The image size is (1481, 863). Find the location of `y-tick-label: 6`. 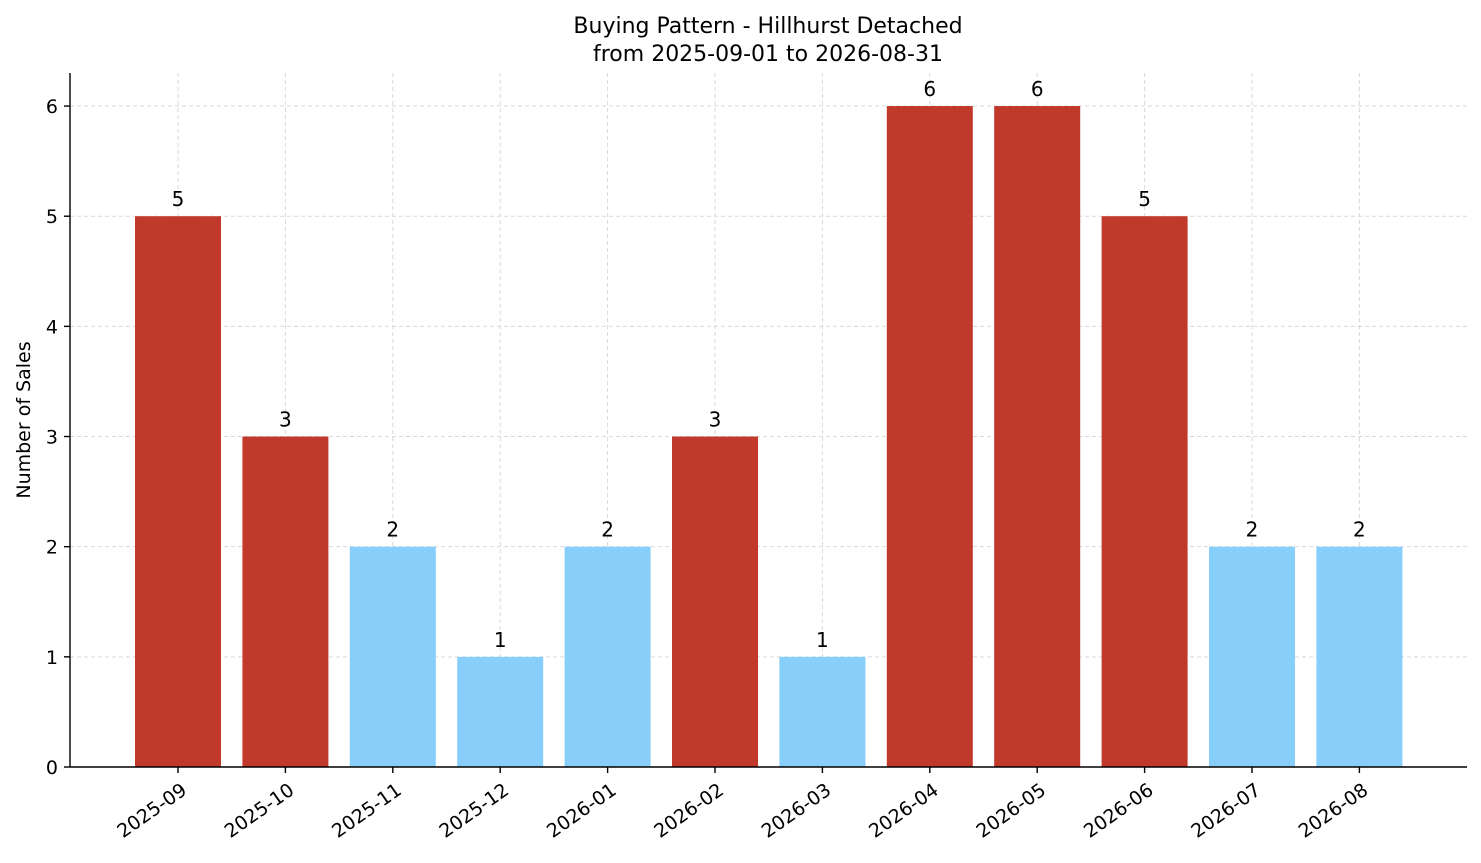

y-tick-label: 6 is located at coordinates (52, 107).